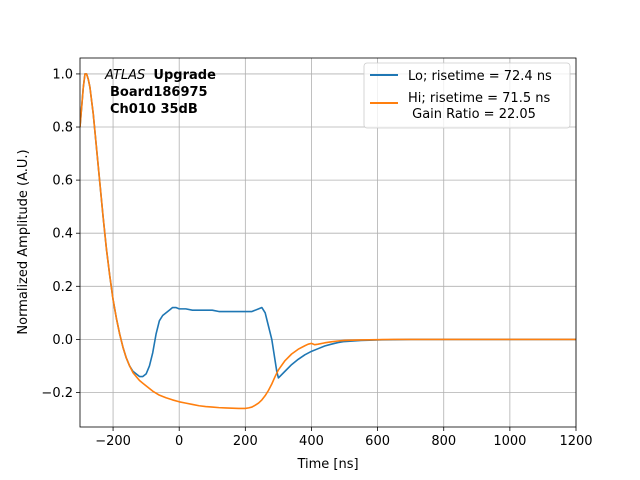 The width and height of the screenshot is (640, 480). What do you see at coordinates (124, 75) in the screenshot?
I see `annotation-atlas: ATLAS` at bounding box center [124, 75].